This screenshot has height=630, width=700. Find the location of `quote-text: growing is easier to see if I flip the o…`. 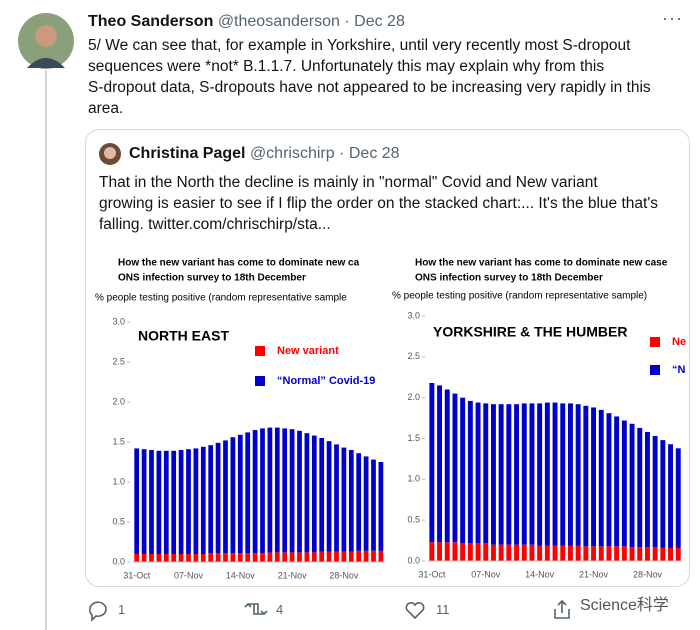

quote-text: growing is easier to see if I flip the o… is located at coordinates (379, 203).